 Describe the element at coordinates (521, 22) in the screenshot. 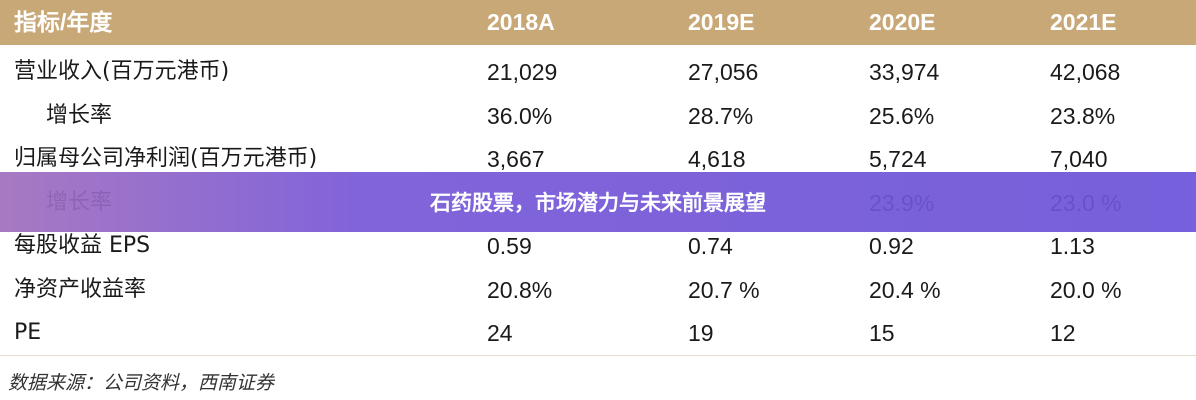

I see `column-header: 2018A` at that location.